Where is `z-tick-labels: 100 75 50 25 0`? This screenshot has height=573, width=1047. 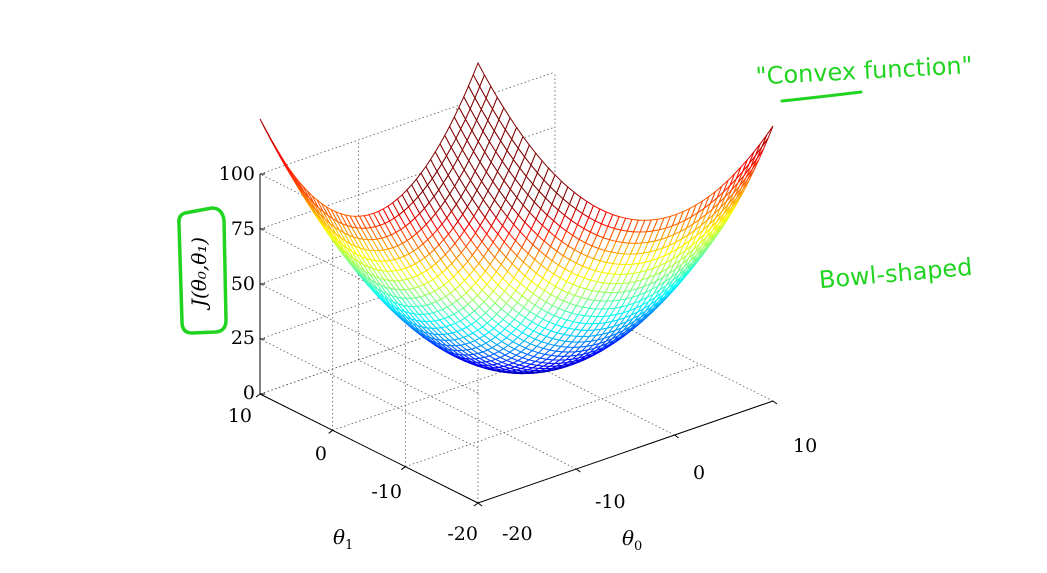
z-tick-labels: 100 75 50 25 0 is located at coordinates (237, 283).